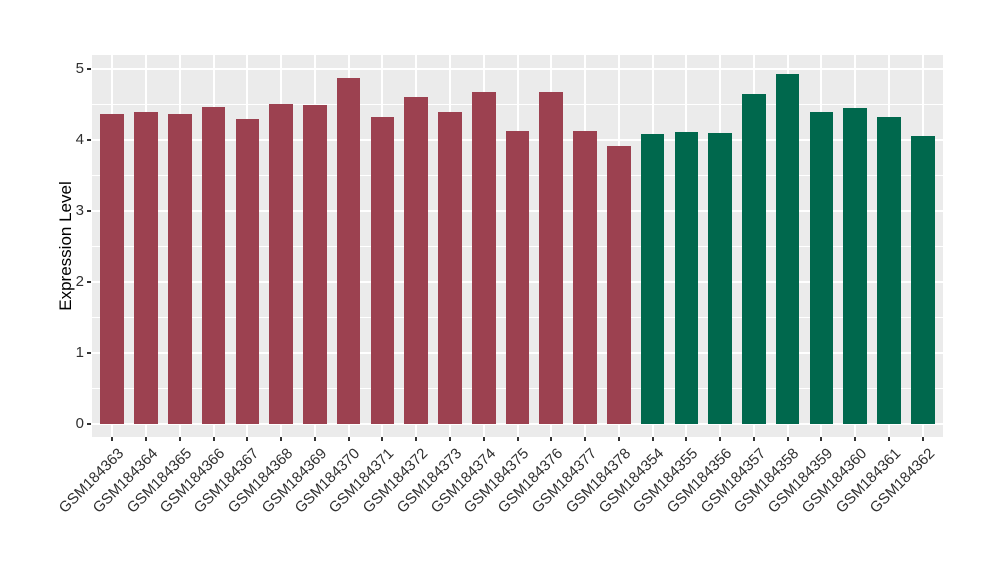  What do you see at coordinates (382, 270) in the screenshot?
I see `bar-GSM184371` at bounding box center [382, 270].